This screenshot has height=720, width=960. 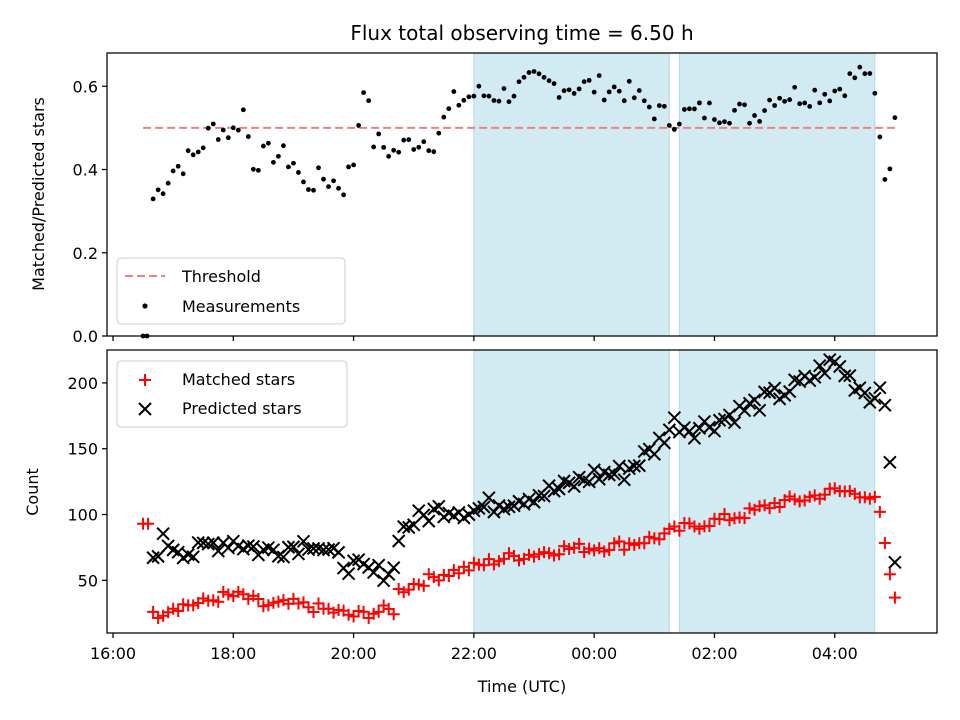 What do you see at coordinates (145, 380) in the screenshot?
I see `matched-legend-swatch` at bounding box center [145, 380].